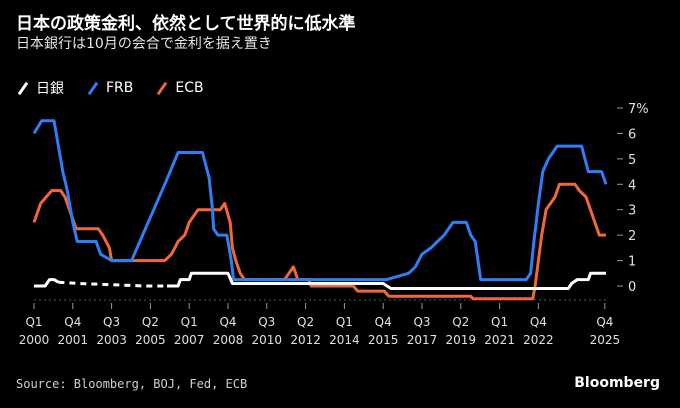 The width and height of the screenshot is (680, 408). What do you see at coordinates (638, 109) in the screenshot?
I see `y-tick-label: 7%` at bounding box center [638, 109].